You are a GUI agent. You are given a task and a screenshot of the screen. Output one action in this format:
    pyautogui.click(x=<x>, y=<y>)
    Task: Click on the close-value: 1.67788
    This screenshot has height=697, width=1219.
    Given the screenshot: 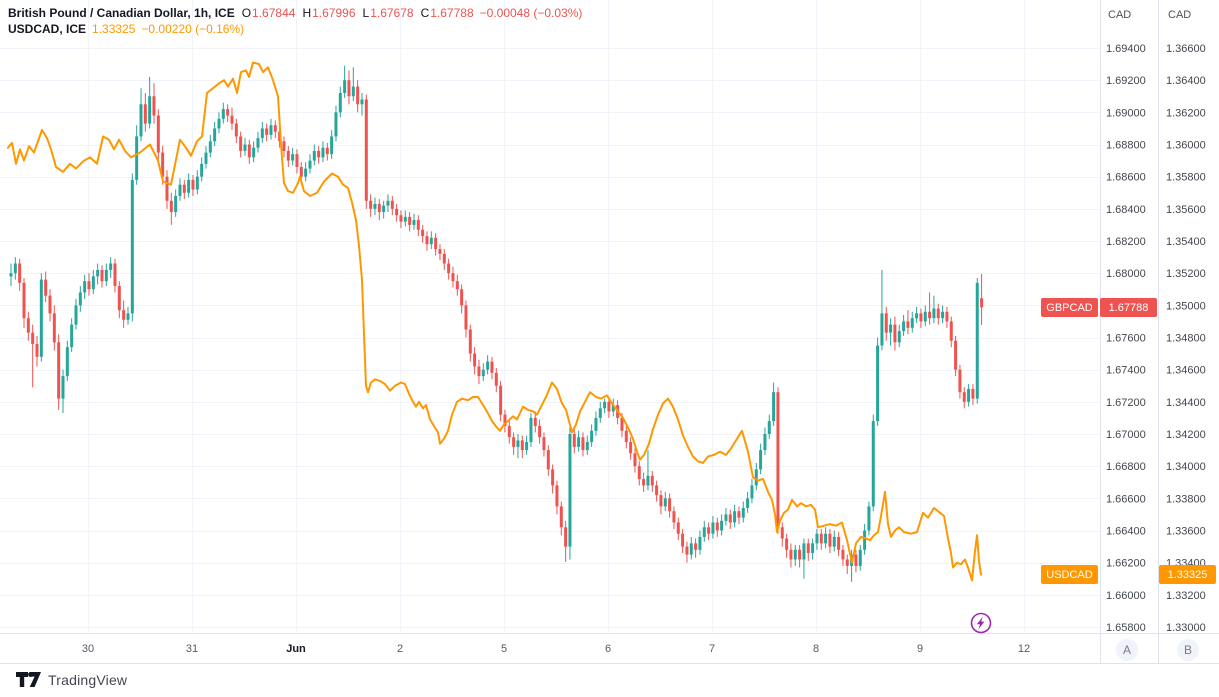 What is the action you would take?
    pyautogui.click(x=452, y=13)
    